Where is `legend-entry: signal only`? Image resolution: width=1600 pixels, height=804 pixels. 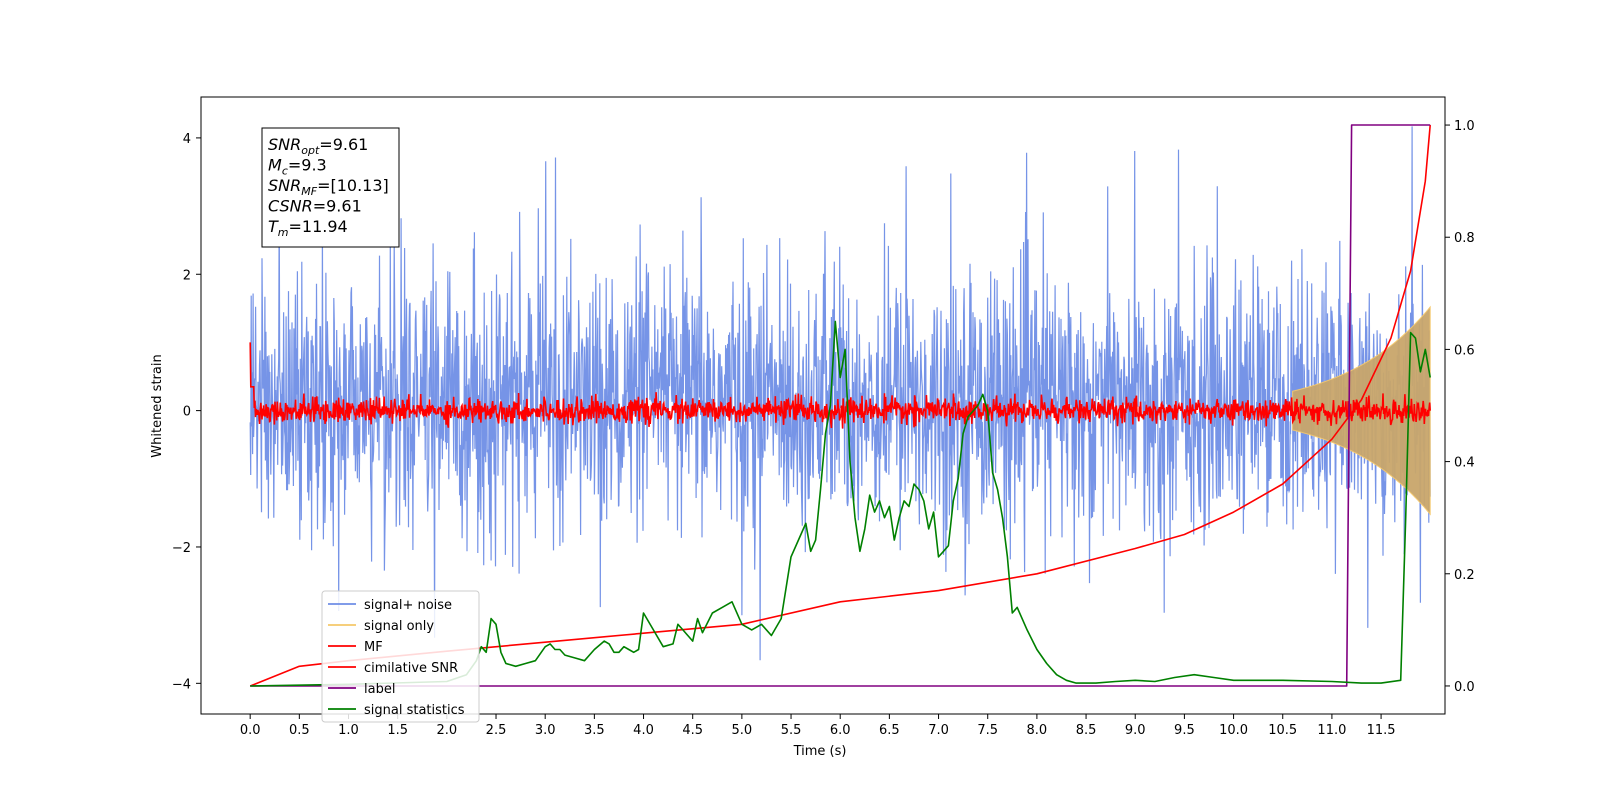 legend-entry: signal only is located at coordinates (399, 626).